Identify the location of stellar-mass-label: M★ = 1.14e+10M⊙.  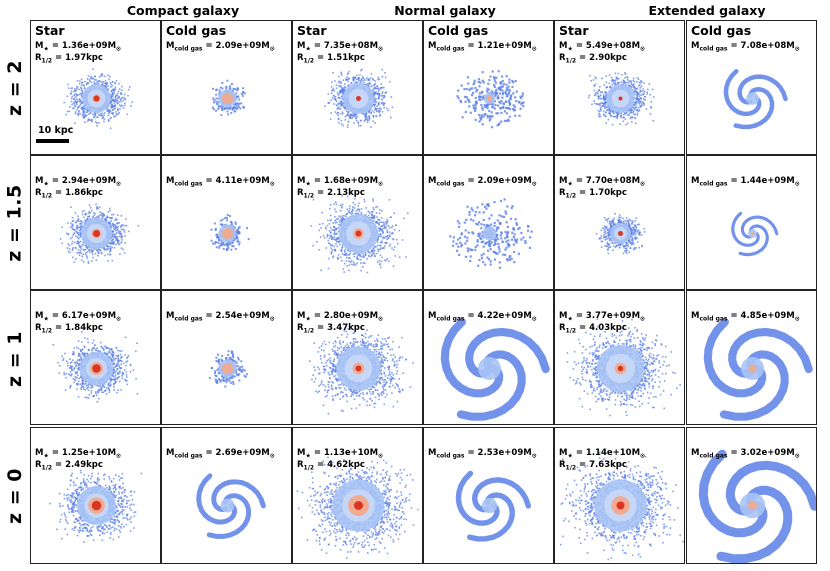
(602, 454).